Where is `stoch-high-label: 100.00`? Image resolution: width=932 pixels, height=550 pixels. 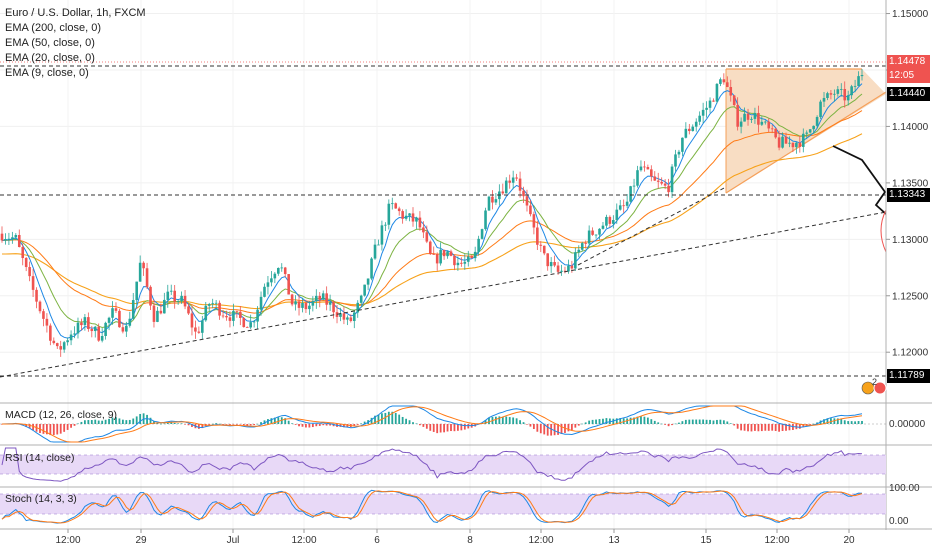 stoch-high-label: 100.00 is located at coordinates (904, 488).